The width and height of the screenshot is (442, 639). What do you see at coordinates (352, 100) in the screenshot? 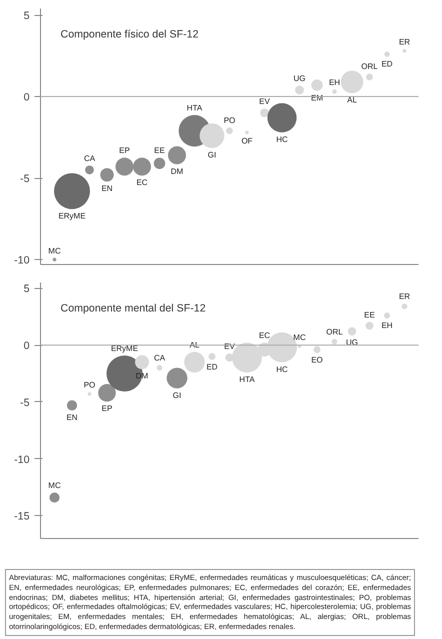
I see `x-tick-label: AL` at bounding box center [352, 100].